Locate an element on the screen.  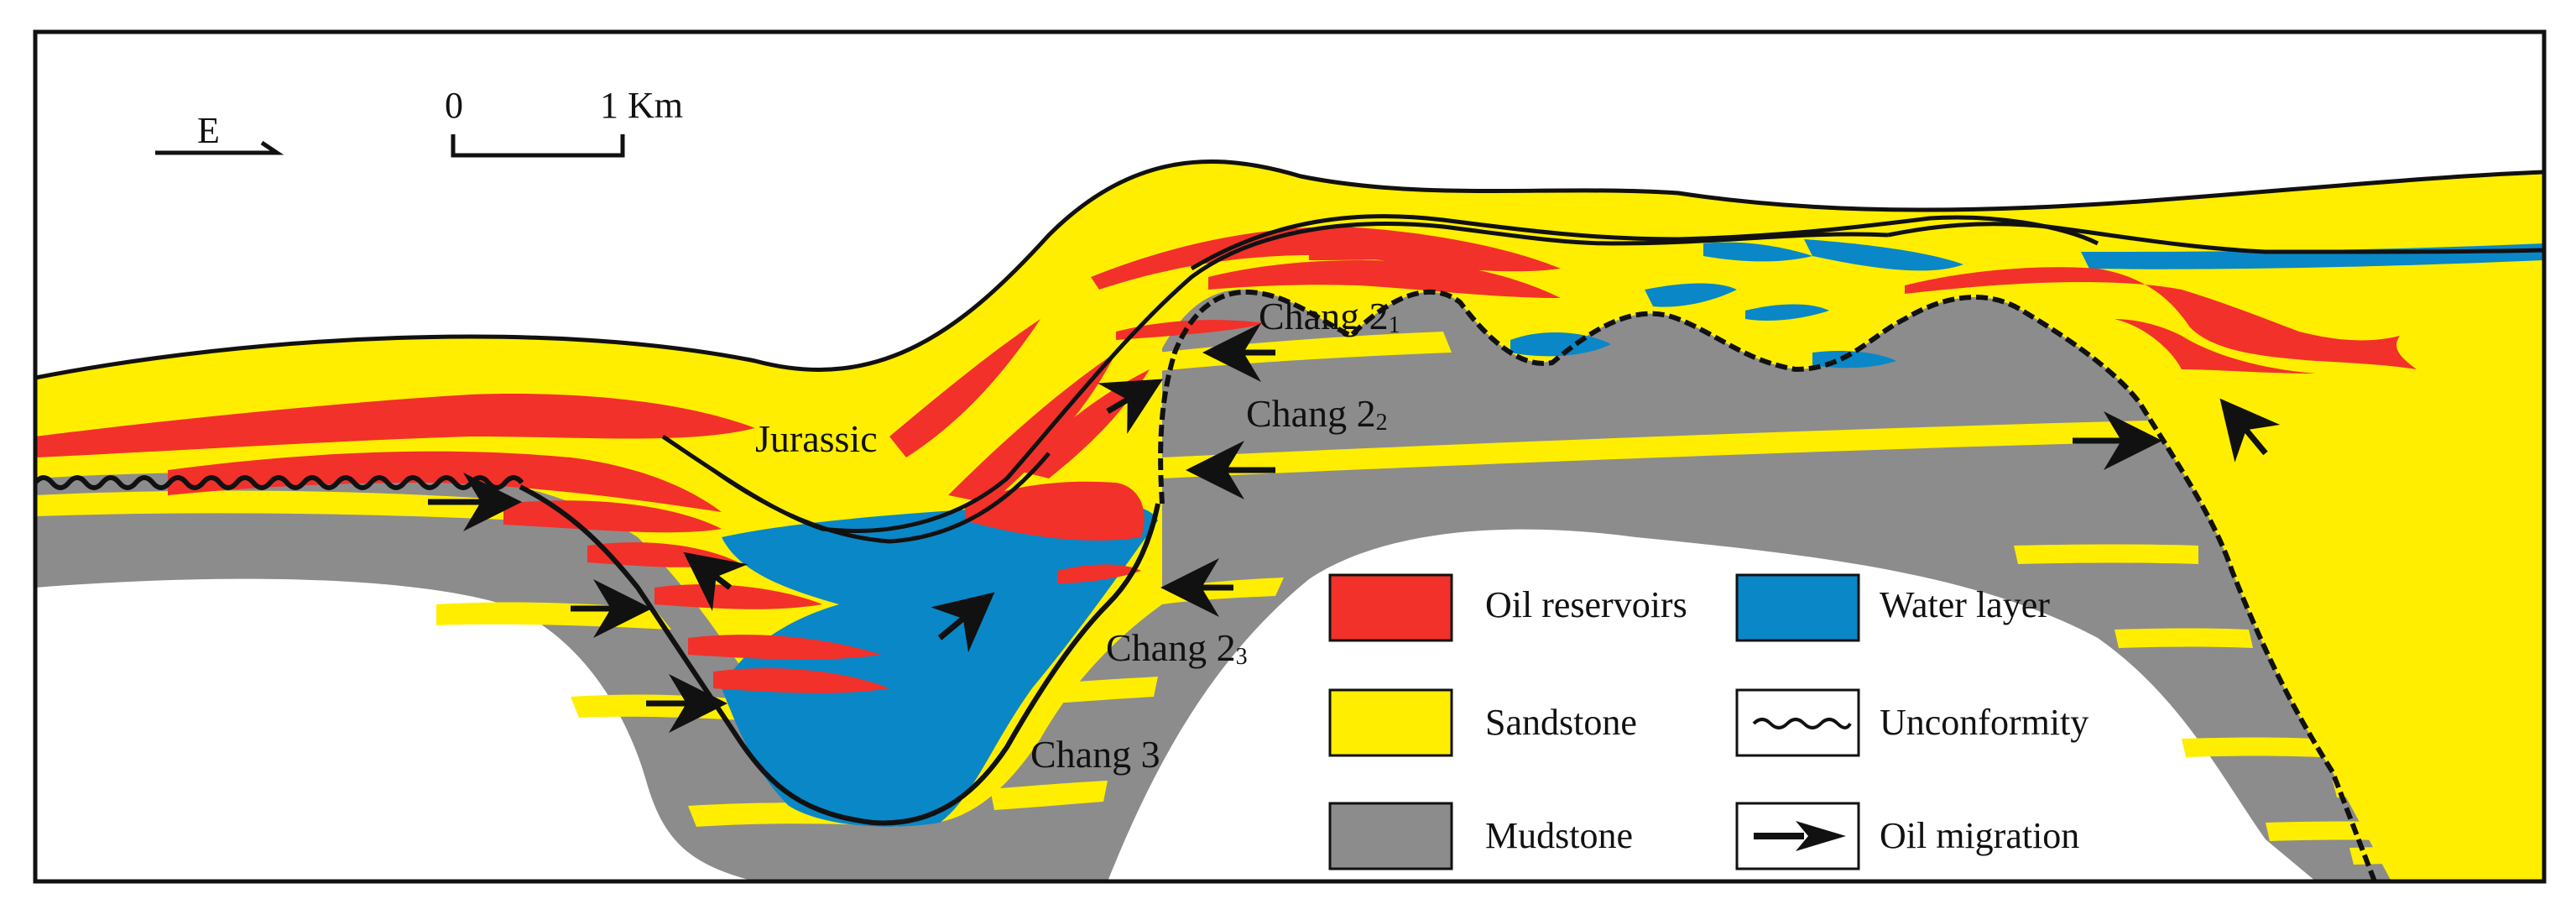
unconformity-symbol-icon is located at coordinates (1802, 723).